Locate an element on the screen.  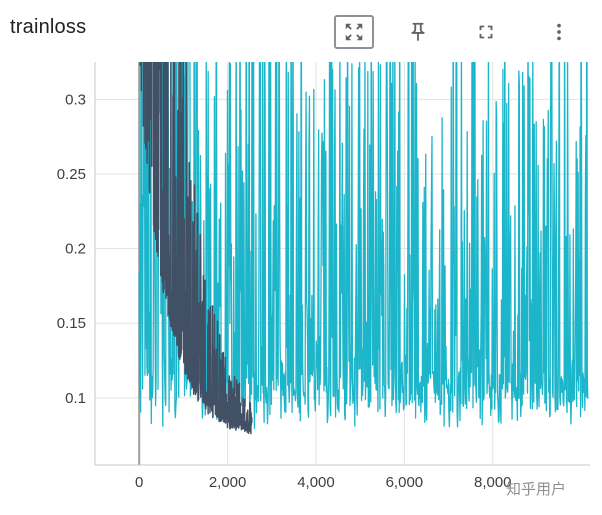
y-tick-label: 0.1 is located at coordinates (75, 398).